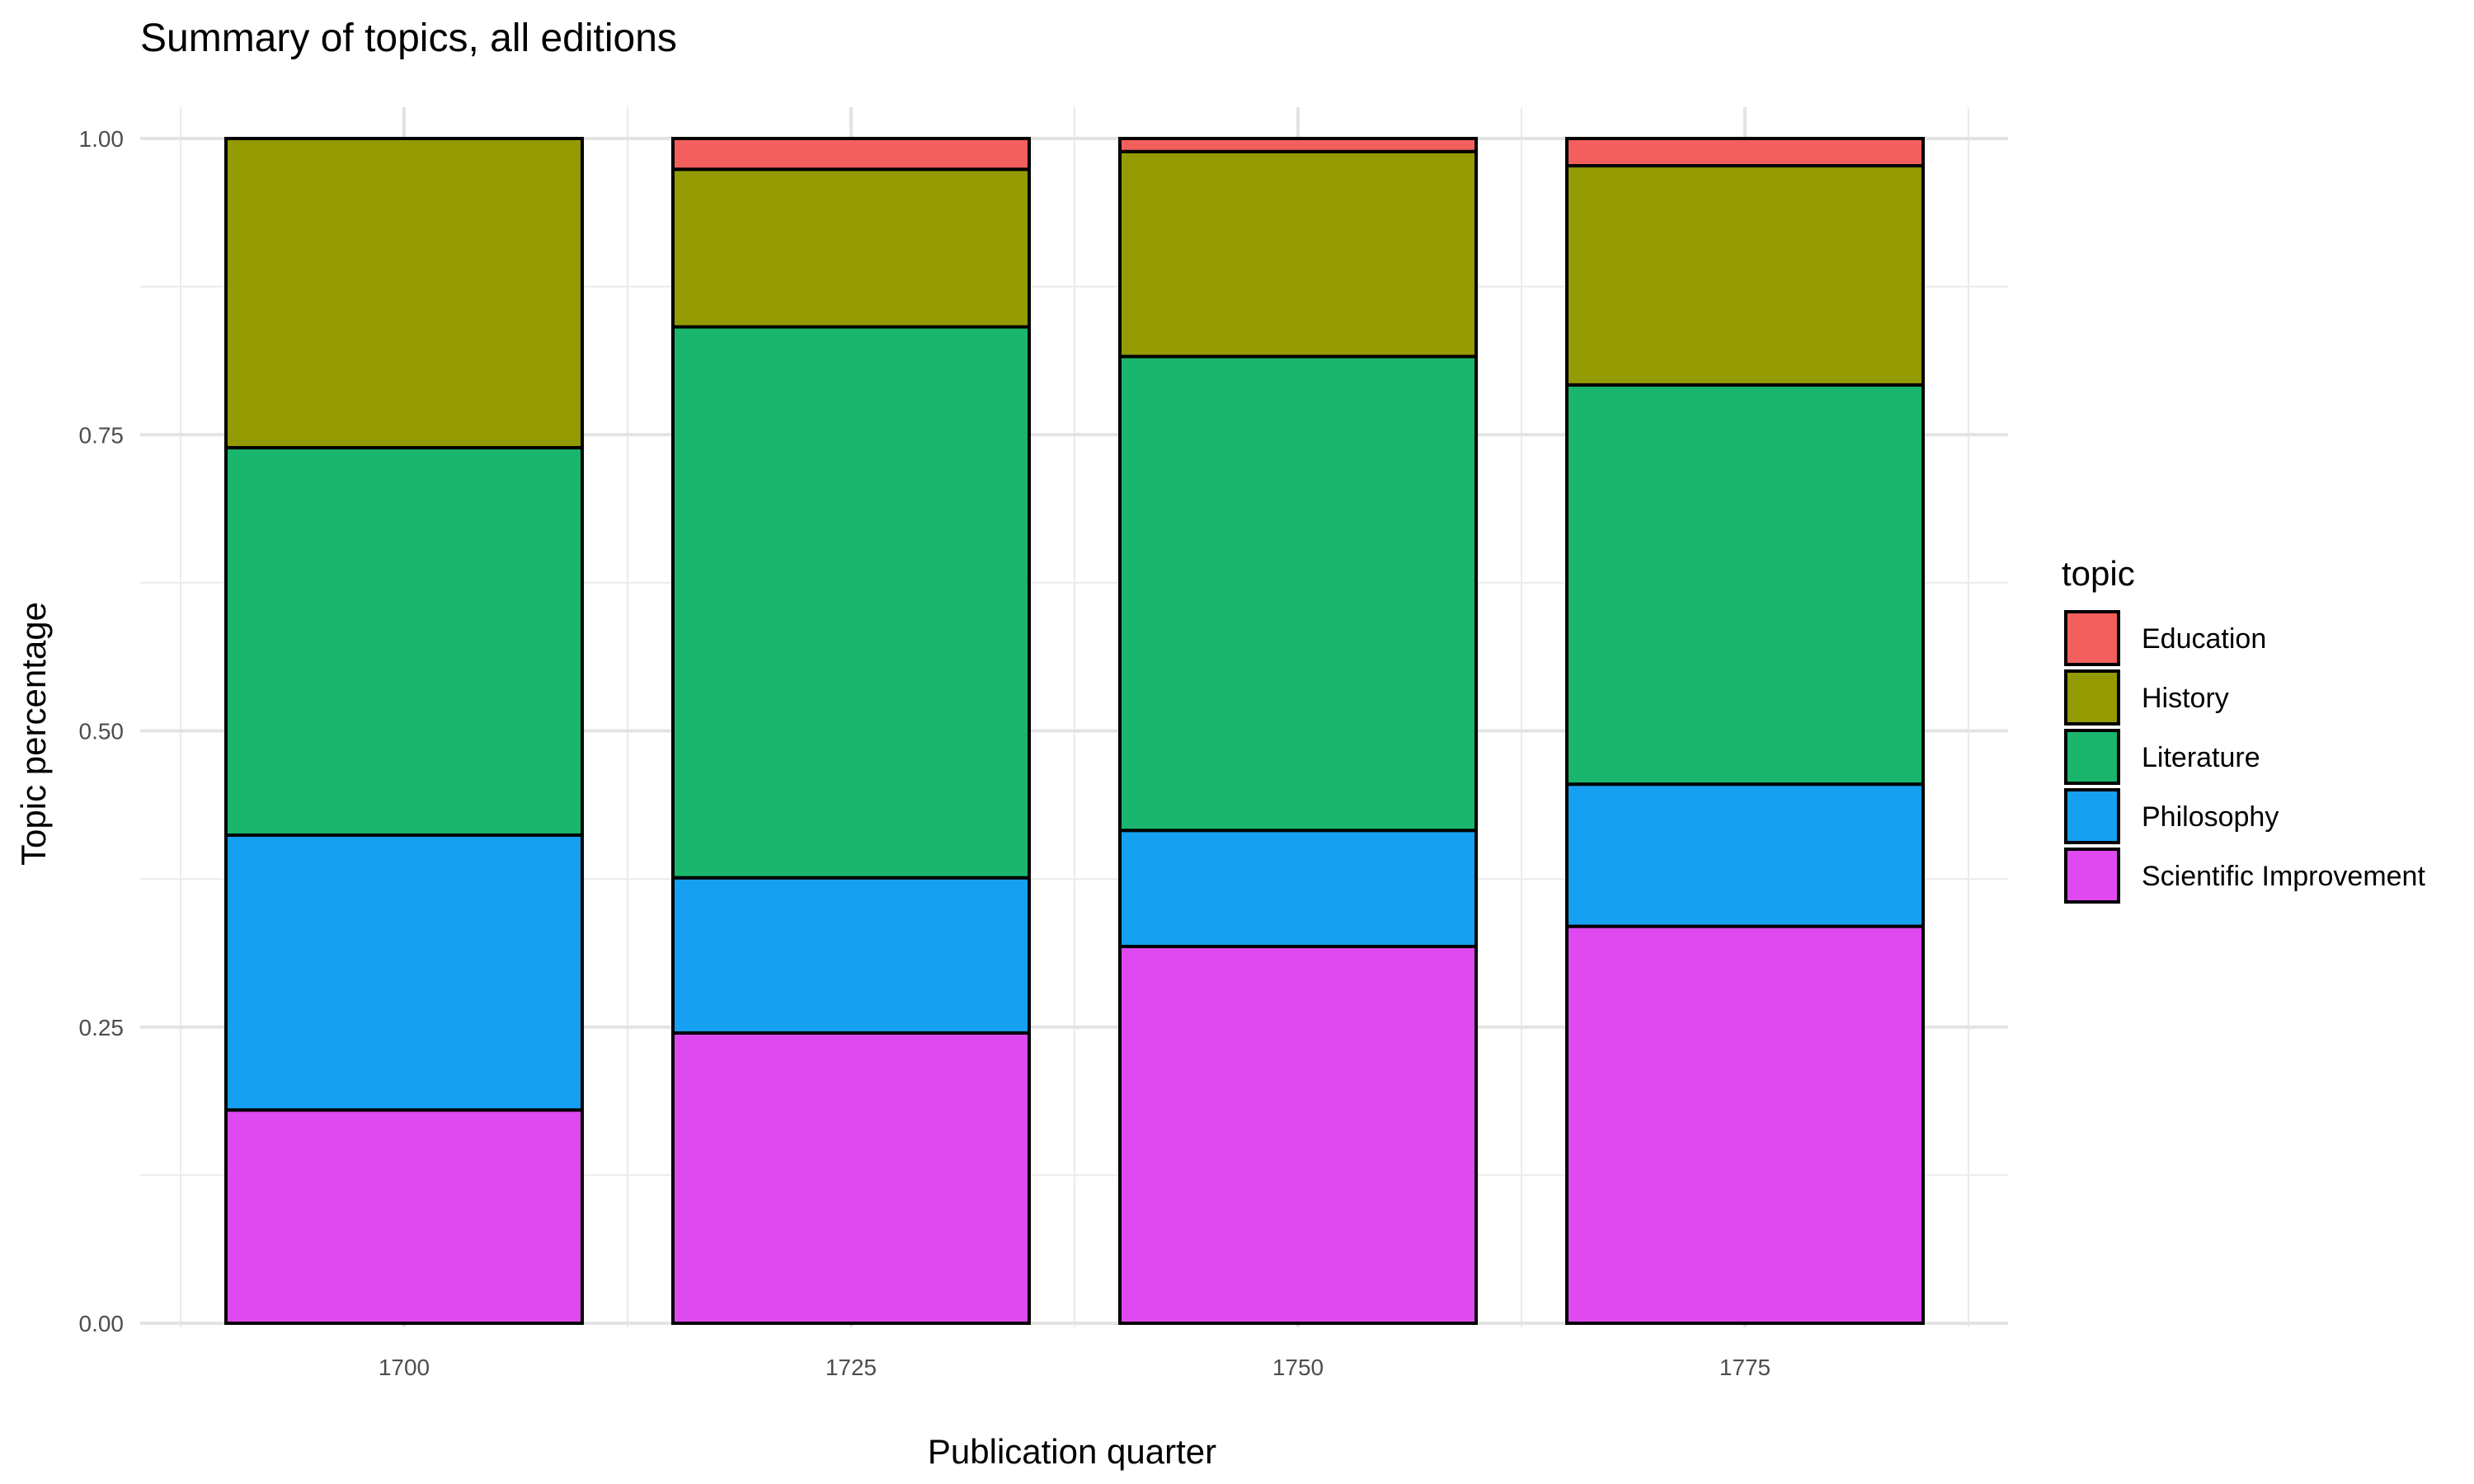 The width and height of the screenshot is (2474, 1484). Describe the element at coordinates (2201, 757) in the screenshot. I see `legend-label: Literature` at that location.